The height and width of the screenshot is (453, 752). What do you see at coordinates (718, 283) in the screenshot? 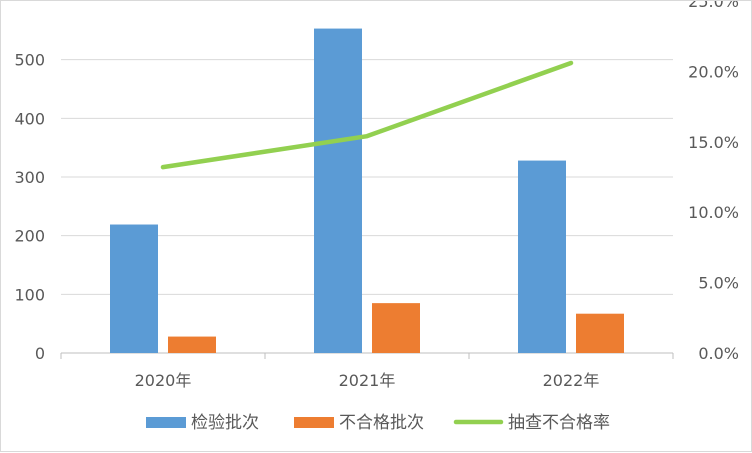
I see `y-right-tick-label: 5.0%` at bounding box center [718, 283].